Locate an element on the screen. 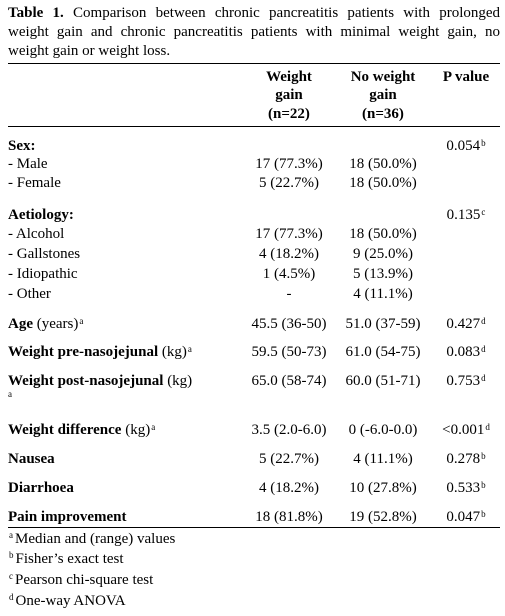 The width and height of the screenshot is (505, 616). p-value-age: 0.427d is located at coordinates (466, 324).